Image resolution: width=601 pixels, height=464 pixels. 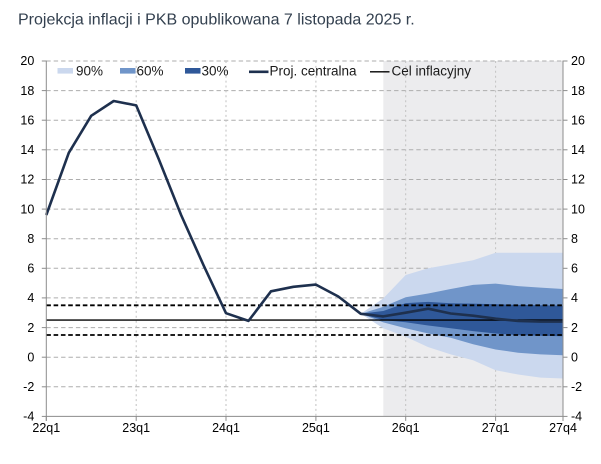 I want to click on svg-text: 24q1, so click(x=226, y=428).